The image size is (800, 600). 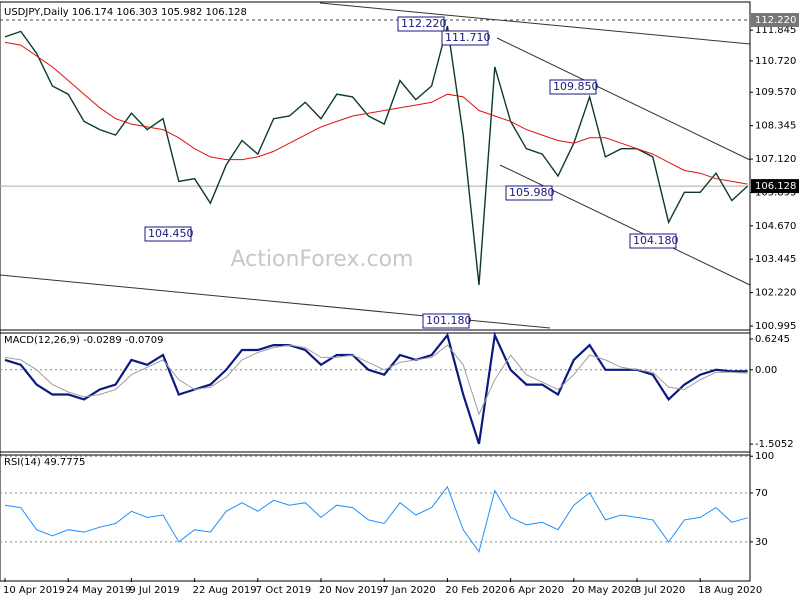 What do you see at coordinates (774, 444) in the screenshot?
I see `y-tick-label: -1.5052` at bounding box center [774, 444].